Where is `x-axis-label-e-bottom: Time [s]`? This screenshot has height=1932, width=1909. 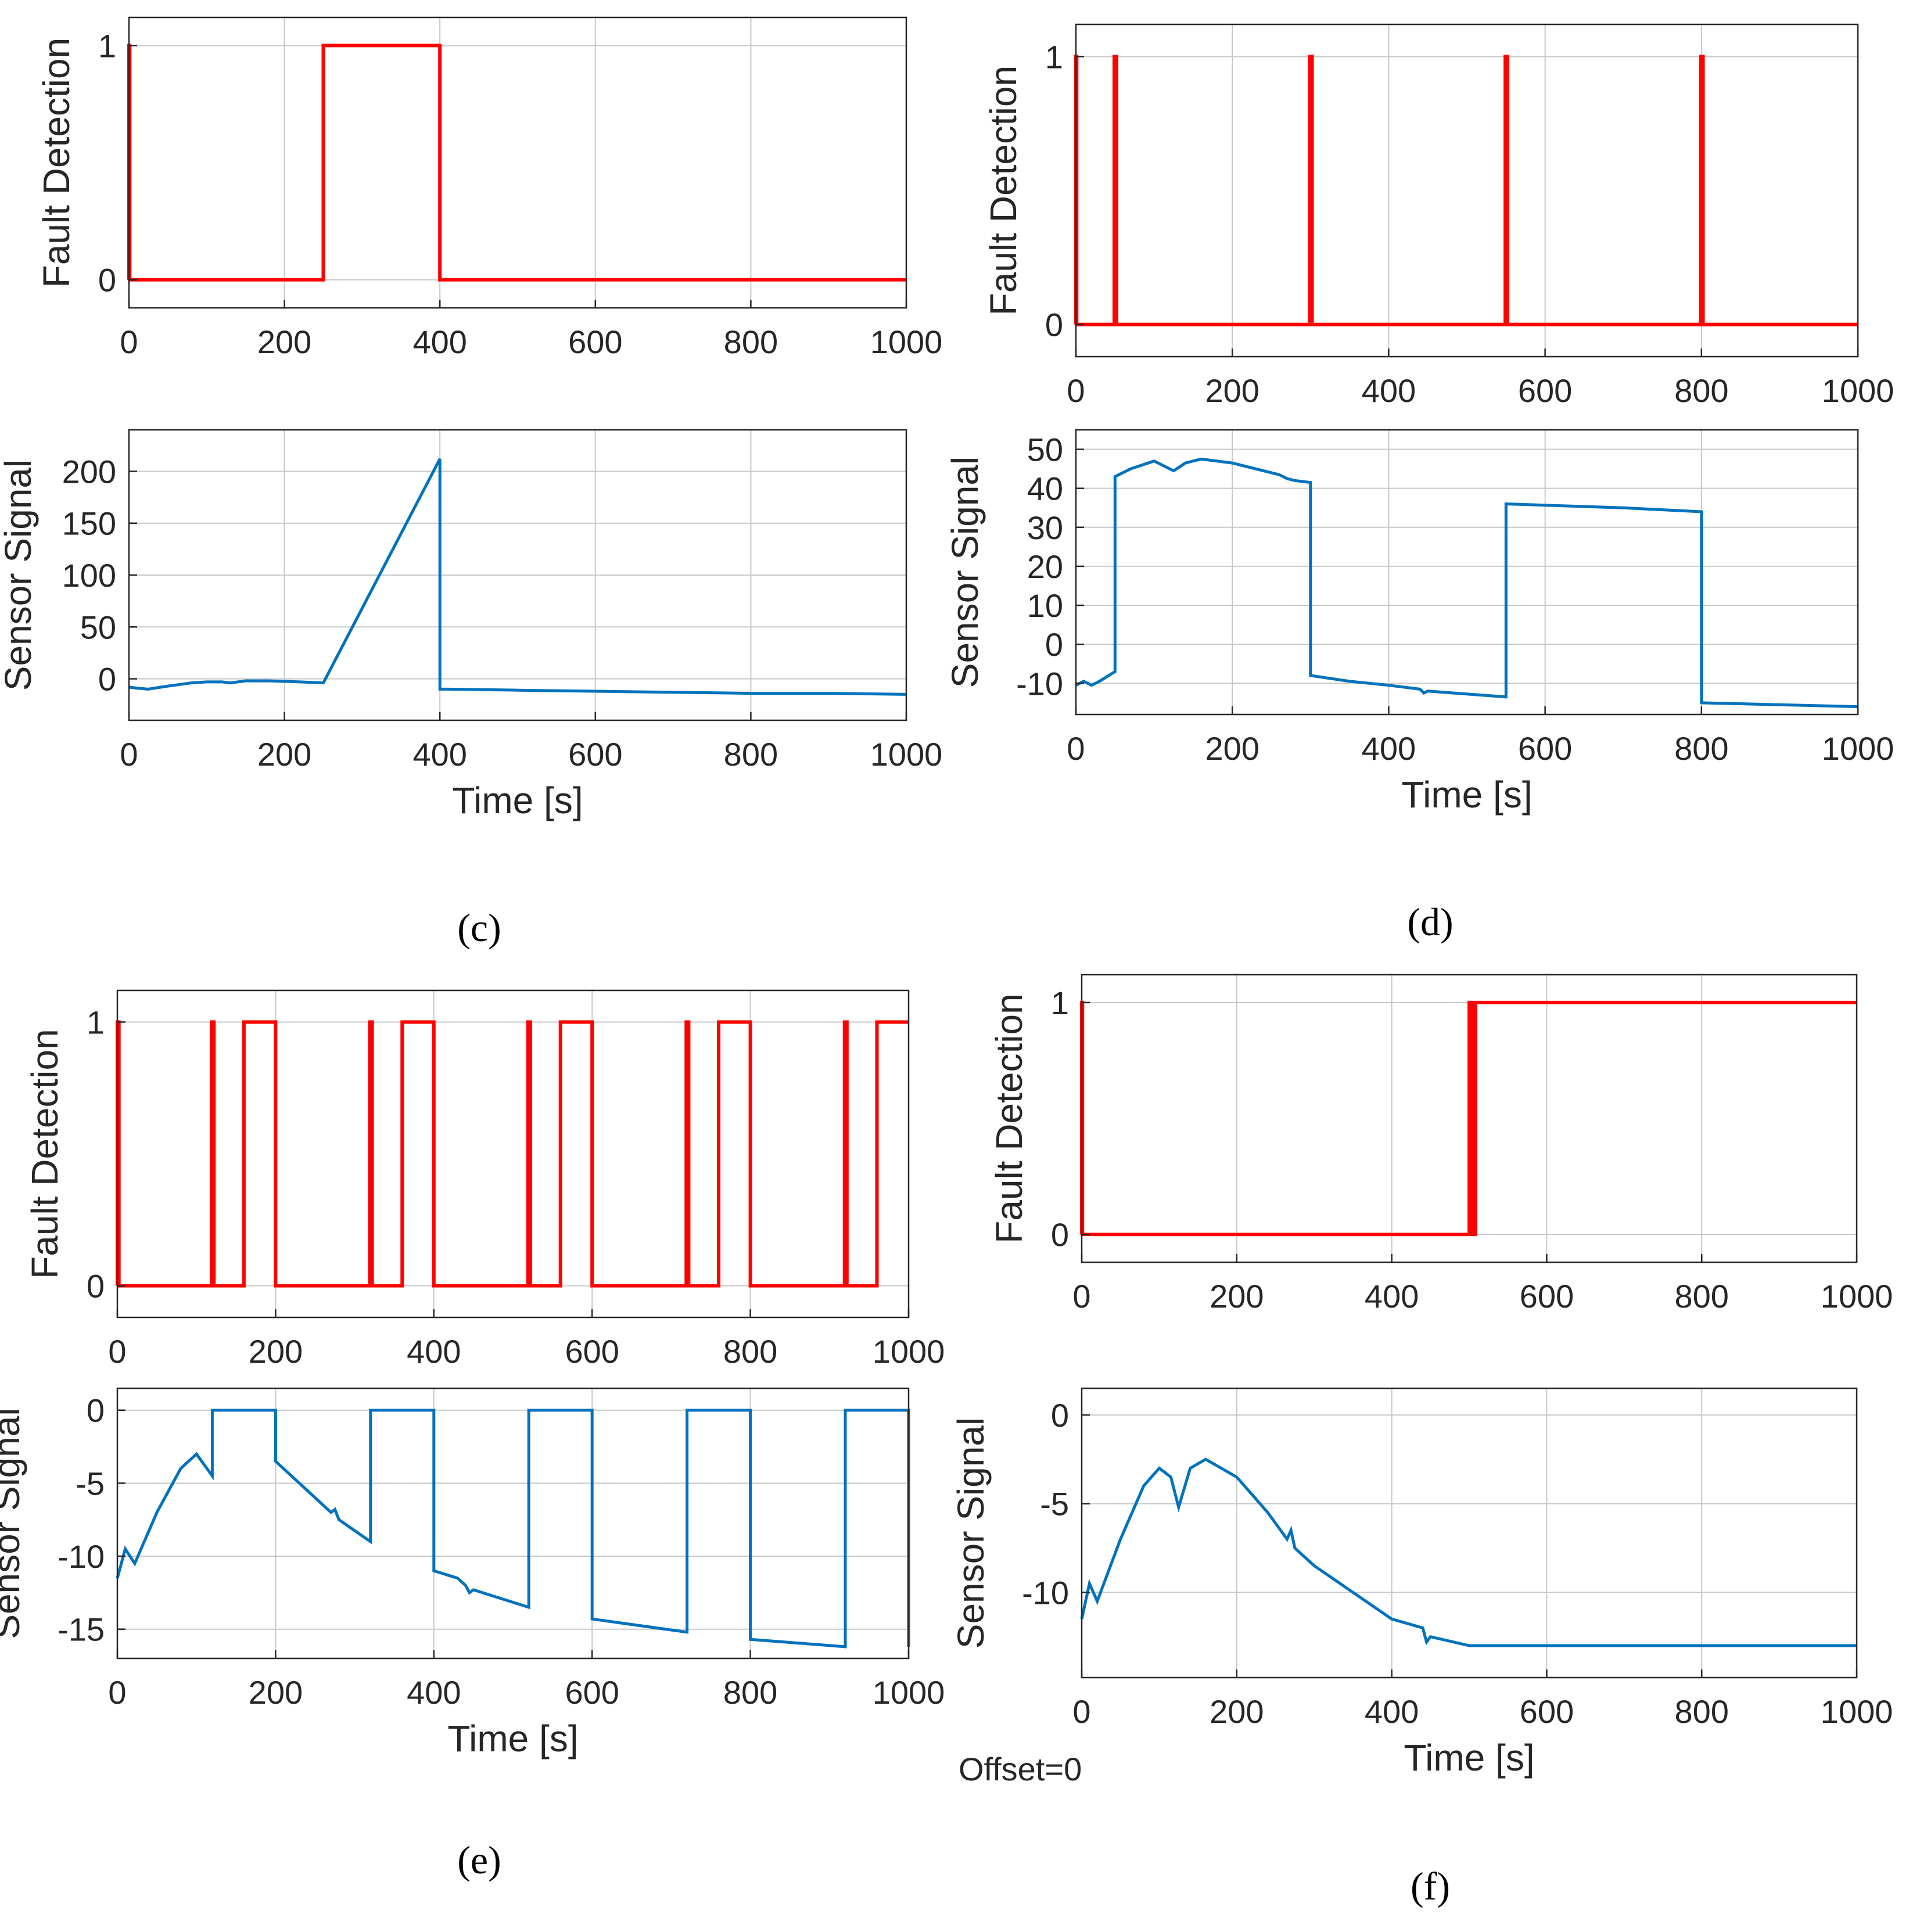 x-axis-label-e-bottom: Time [s] is located at coordinates (512, 1738).